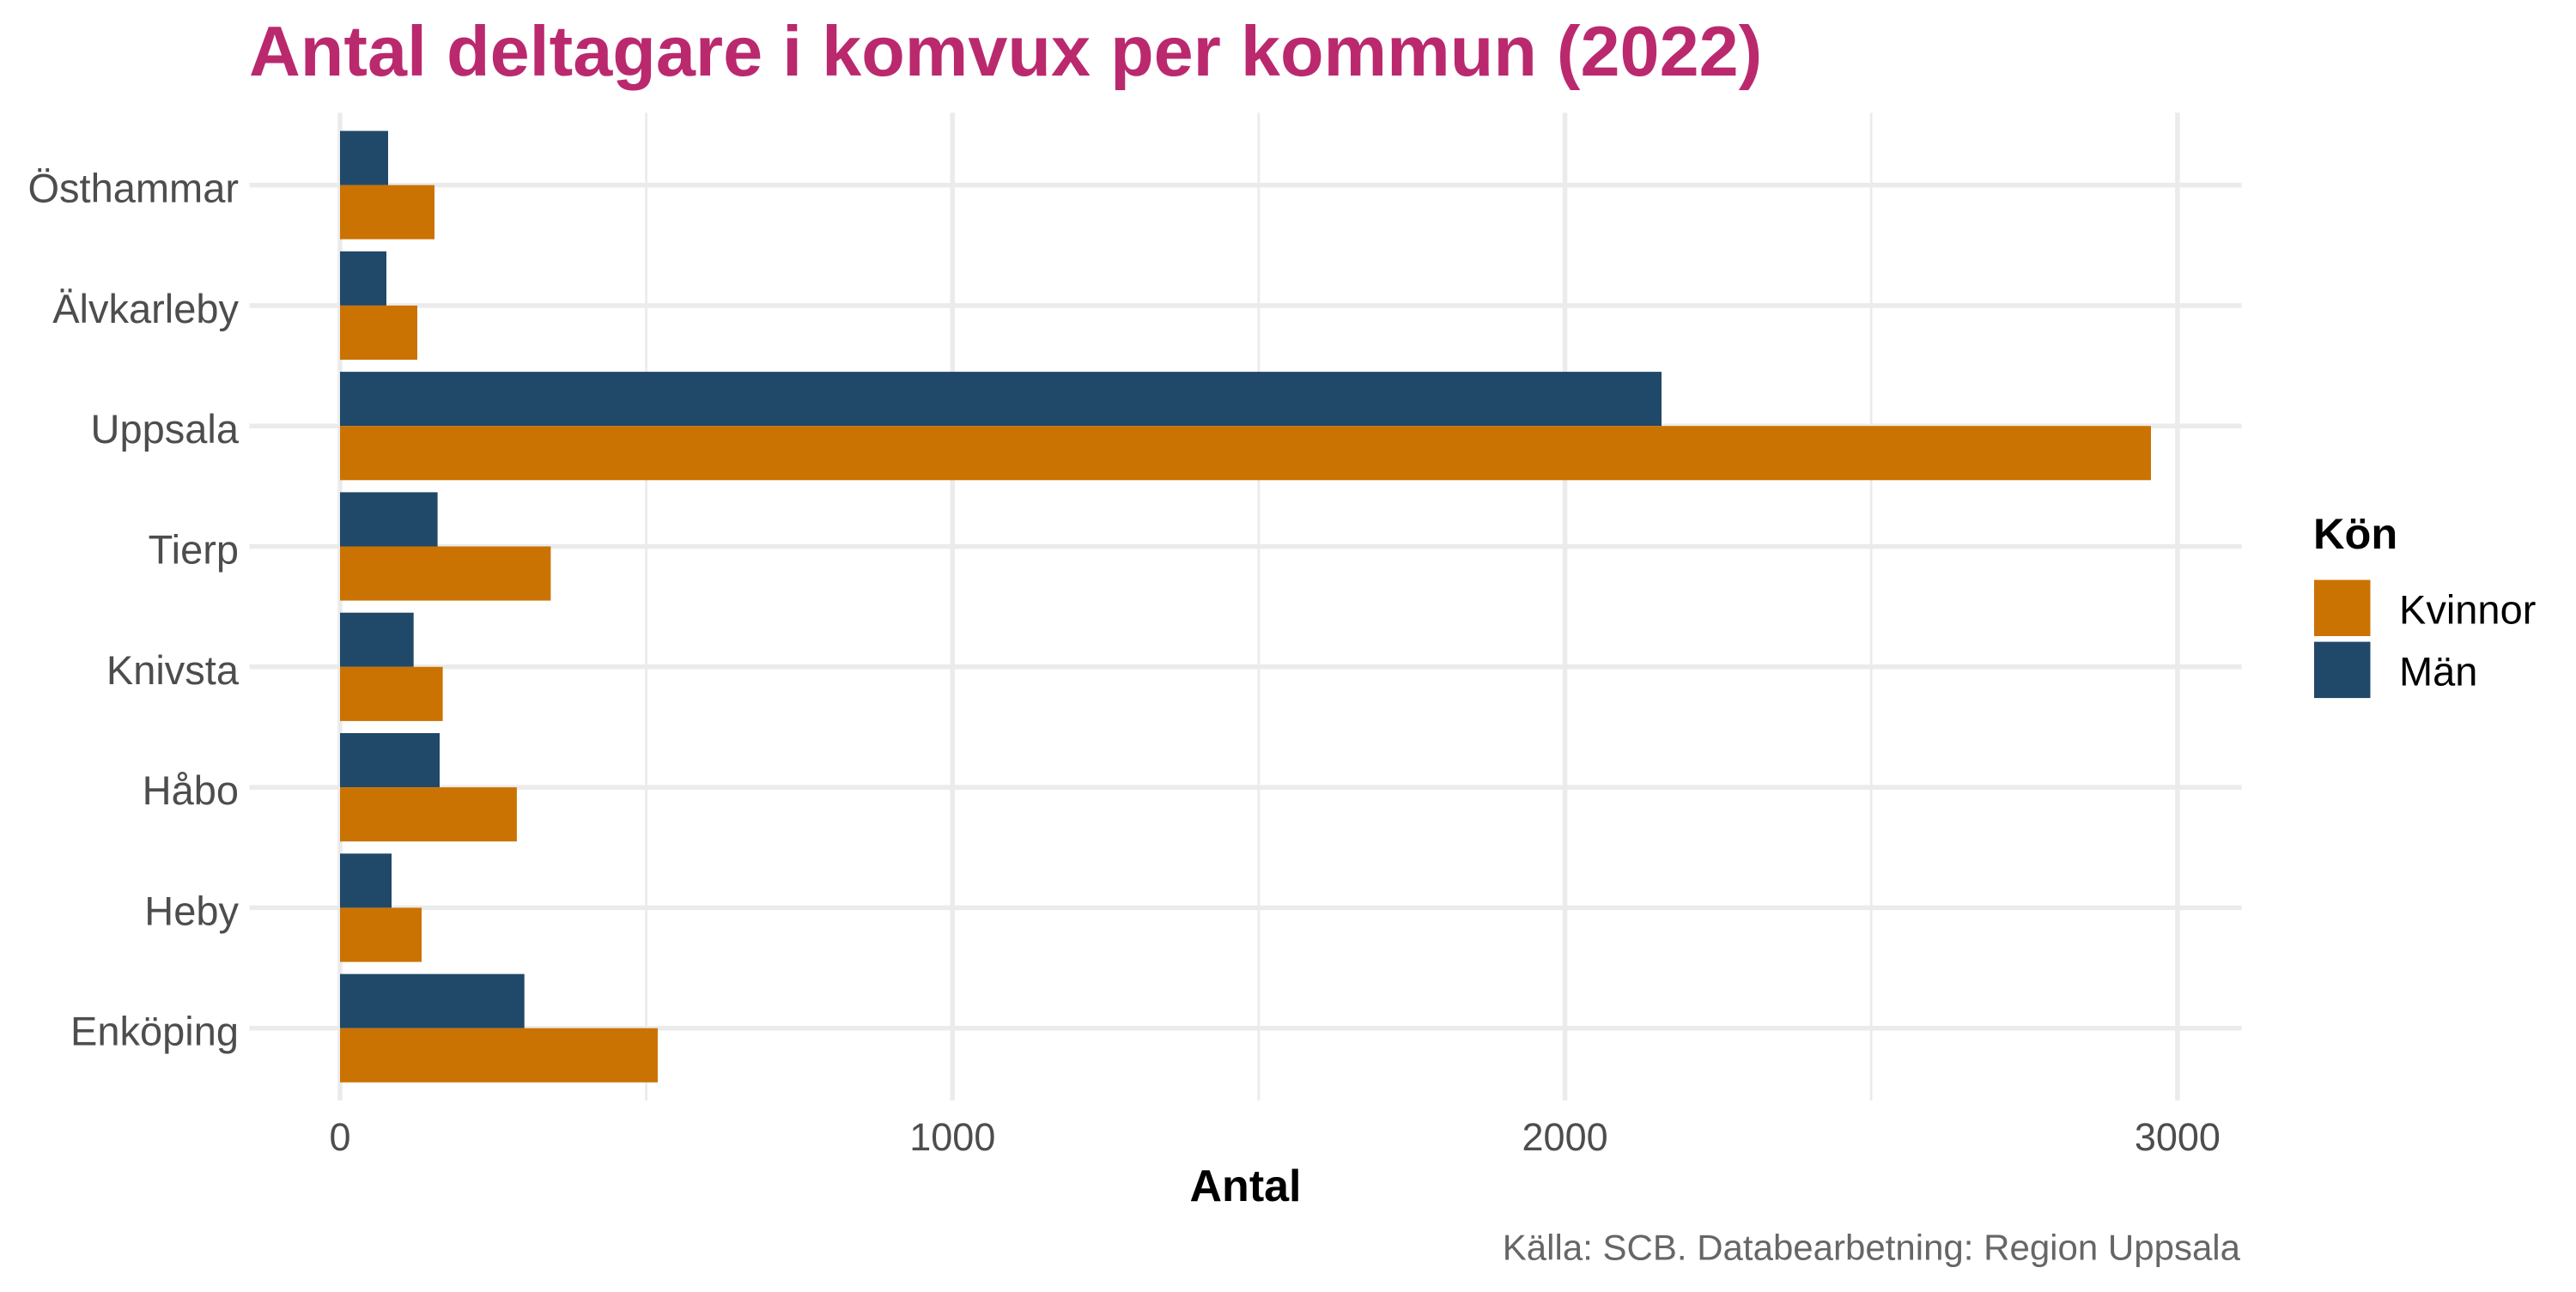 The width and height of the screenshot is (2576, 1292). Describe the element at coordinates (154, 1031) in the screenshot. I see `svg-text: Enköping` at that location.